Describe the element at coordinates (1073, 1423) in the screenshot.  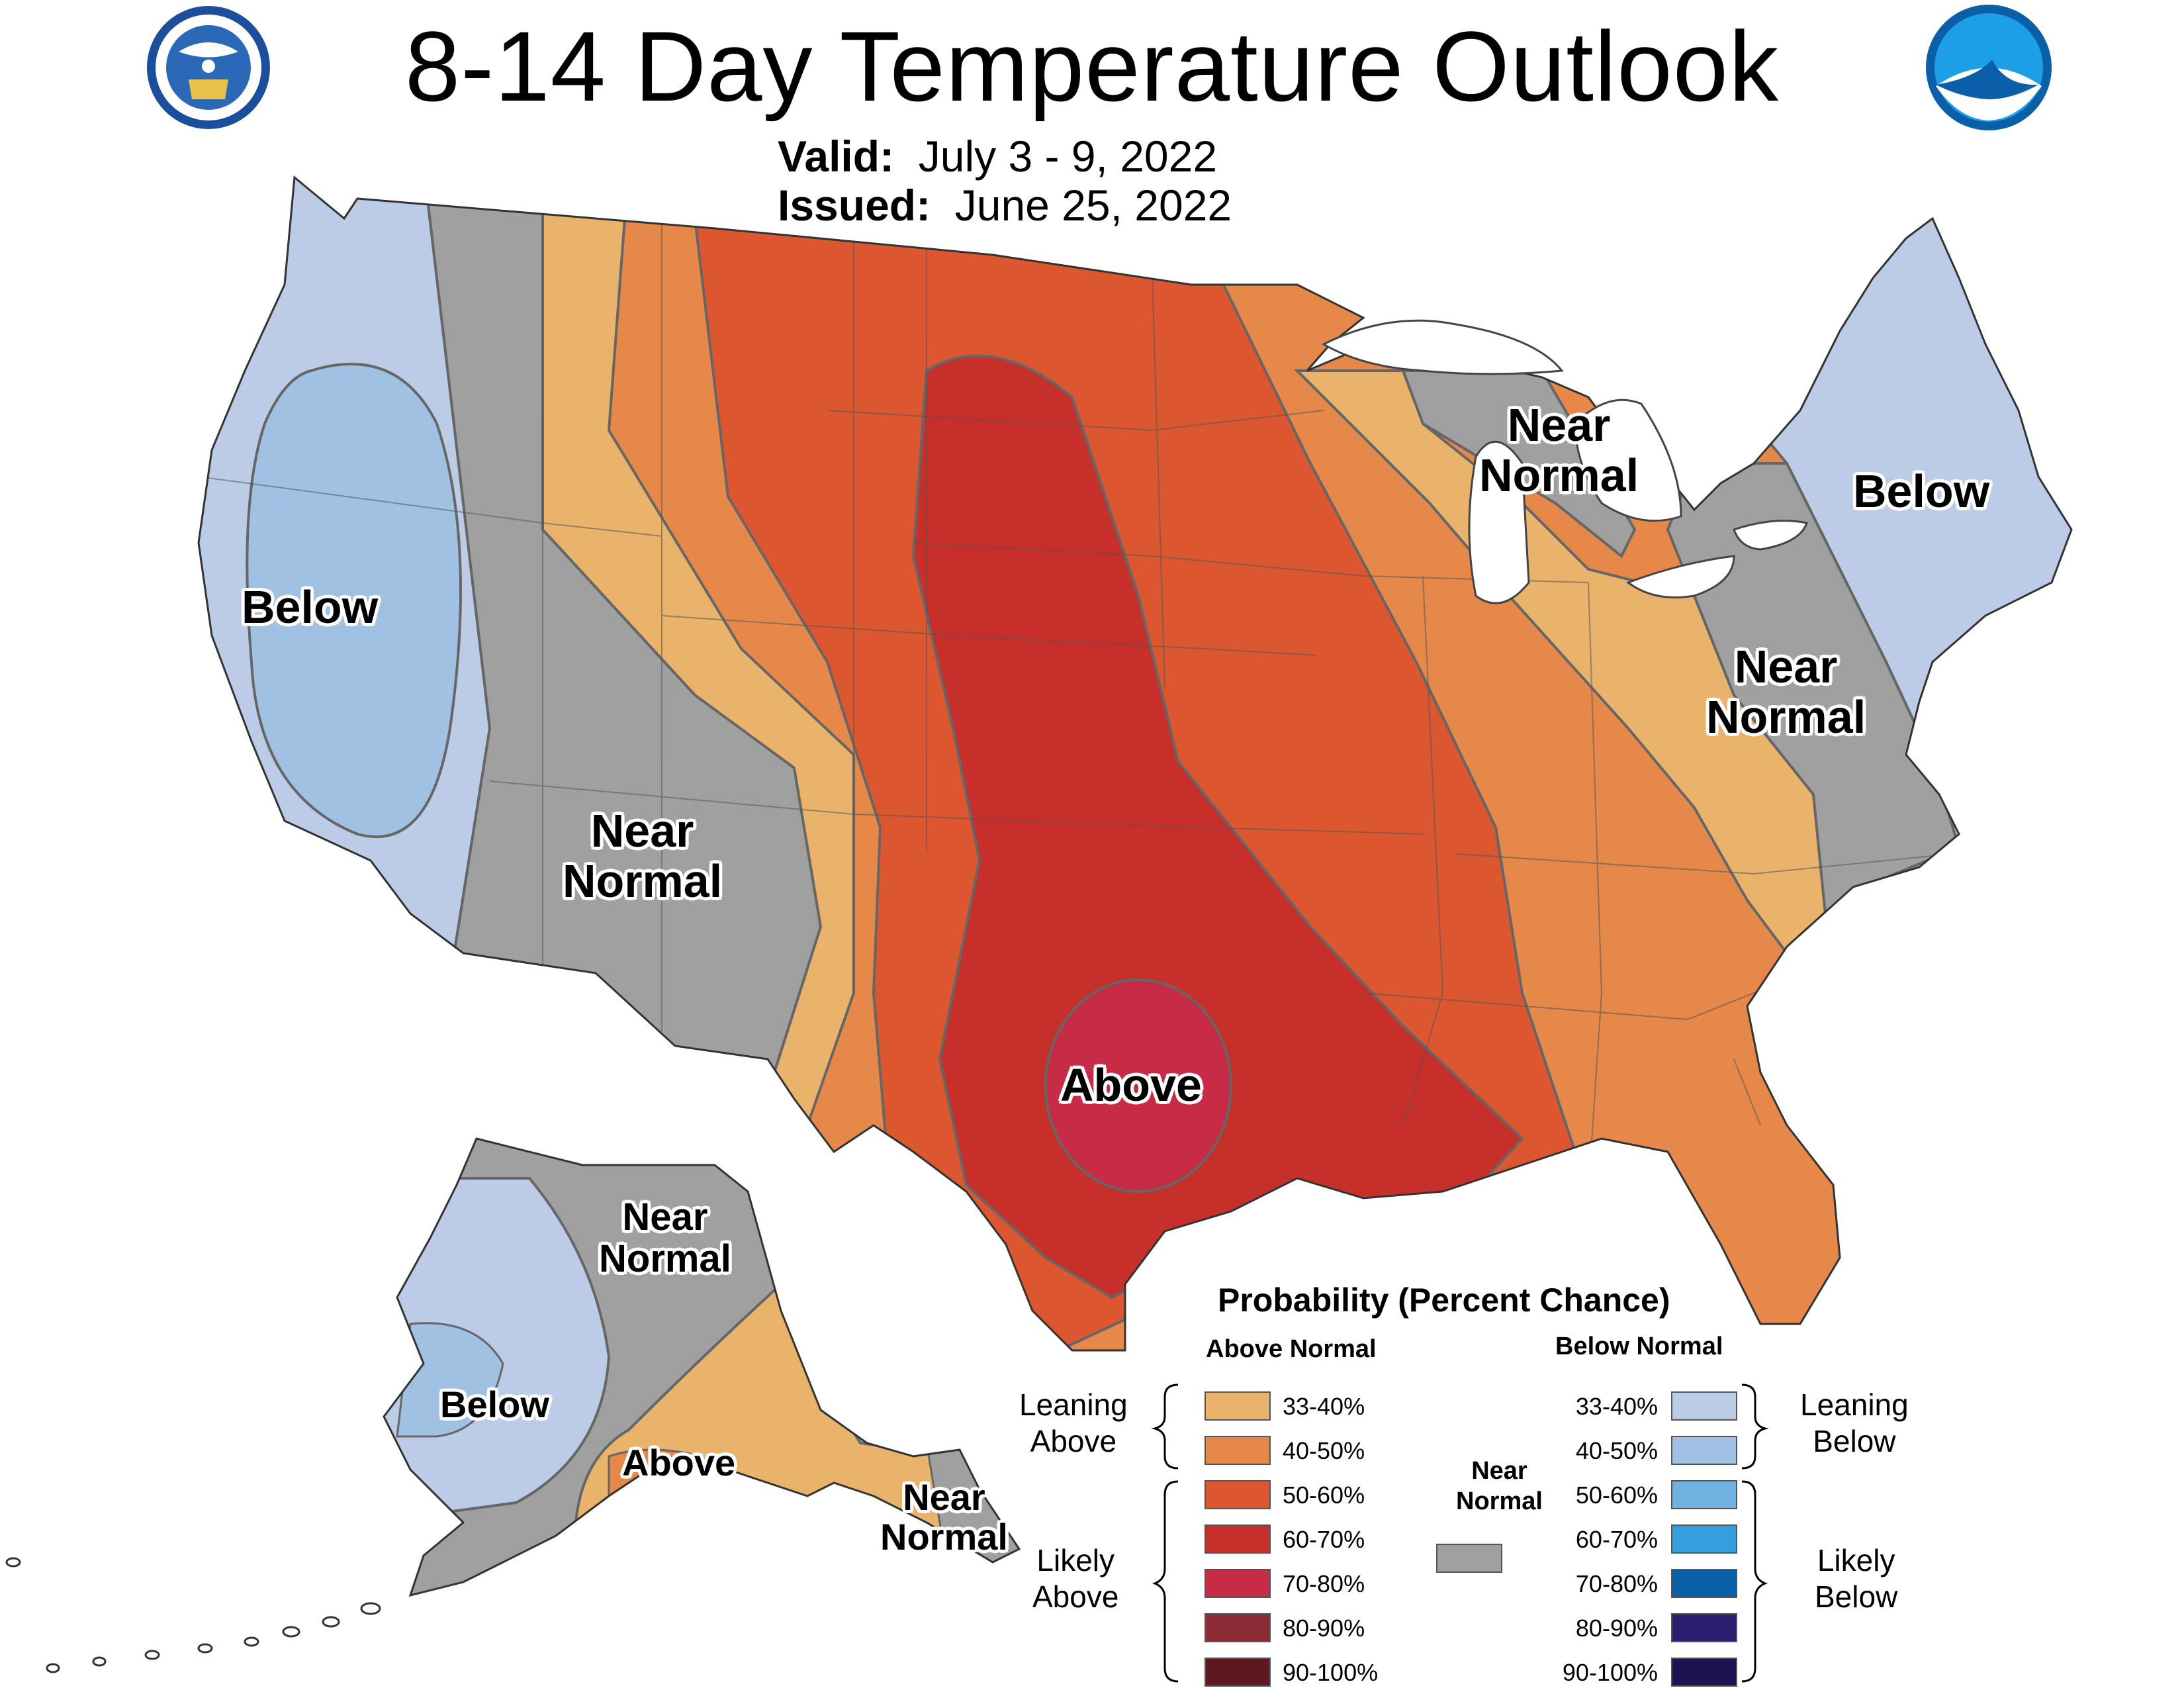
I see `legend-leaning-above: Leaning Above` at that location.